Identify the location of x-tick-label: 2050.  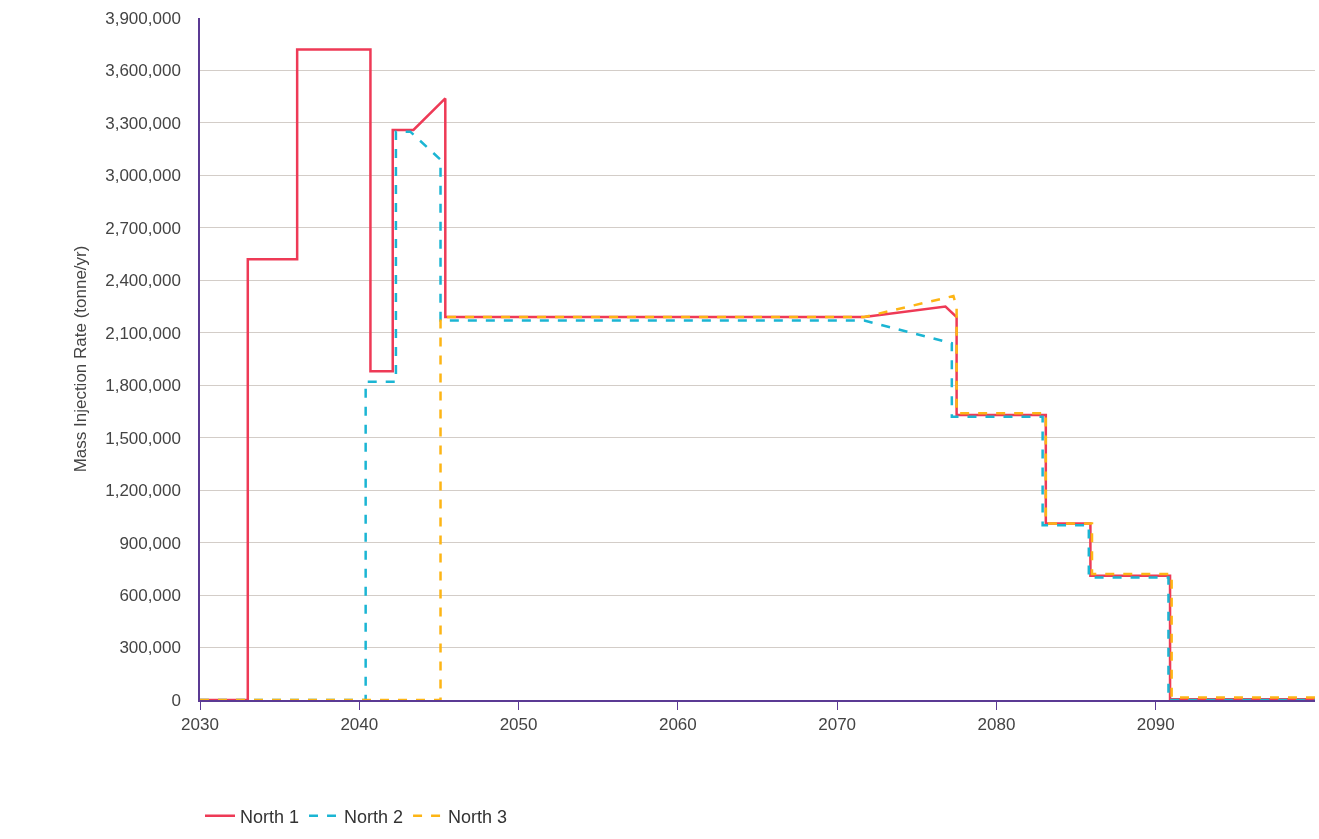
(518, 725).